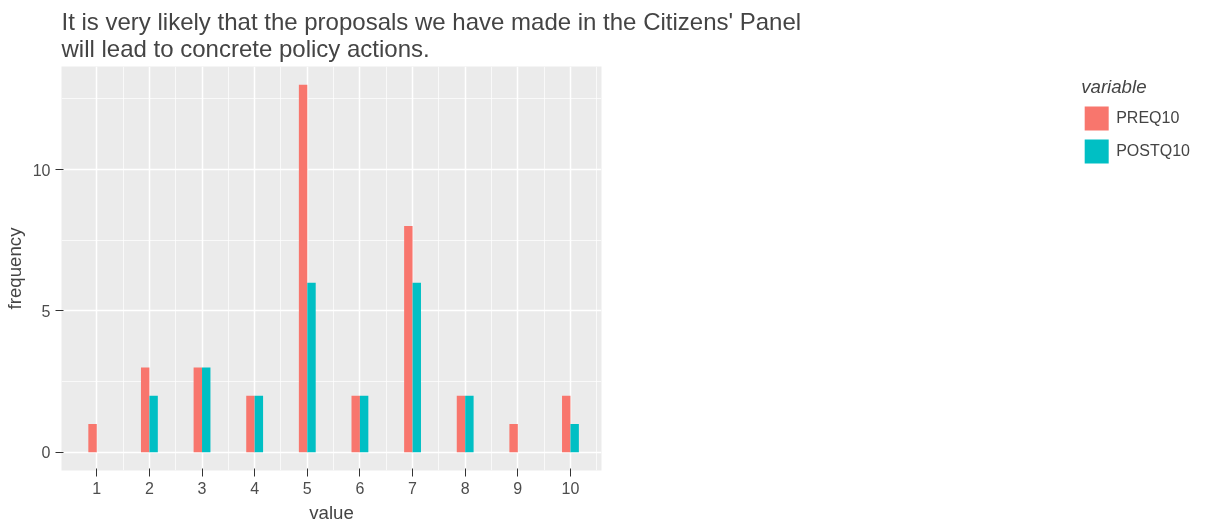  I want to click on x-tick-label: 9, so click(518, 488).